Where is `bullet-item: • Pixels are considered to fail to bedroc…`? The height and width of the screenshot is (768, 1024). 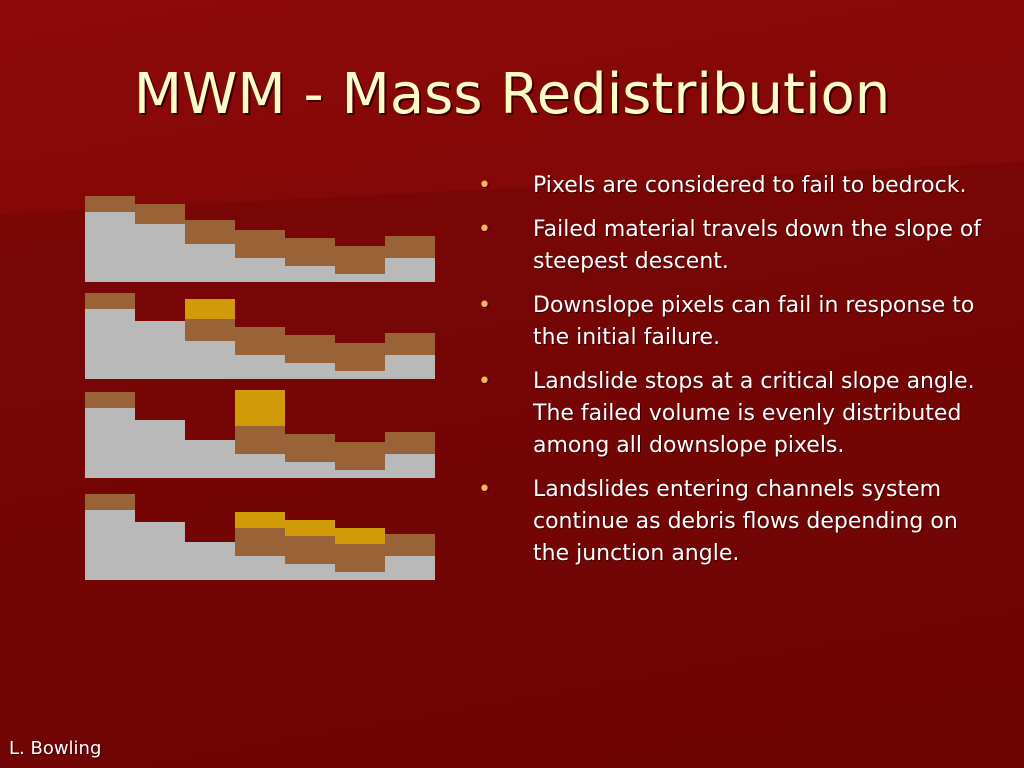
bullet-item: • Pixels are considered to fail to bedroc… is located at coordinates (738, 186).